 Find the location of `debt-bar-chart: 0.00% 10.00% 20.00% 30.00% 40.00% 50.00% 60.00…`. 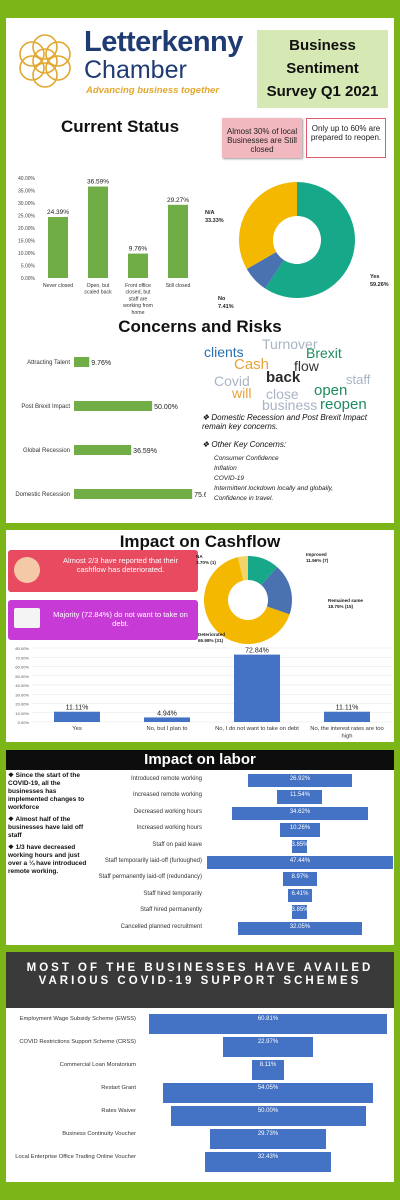

debt-bar-chart: 0.00% 10.00% 20.00% 30.00% 40.00% 50.00% 60.00… is located at coordinates (203, 692).